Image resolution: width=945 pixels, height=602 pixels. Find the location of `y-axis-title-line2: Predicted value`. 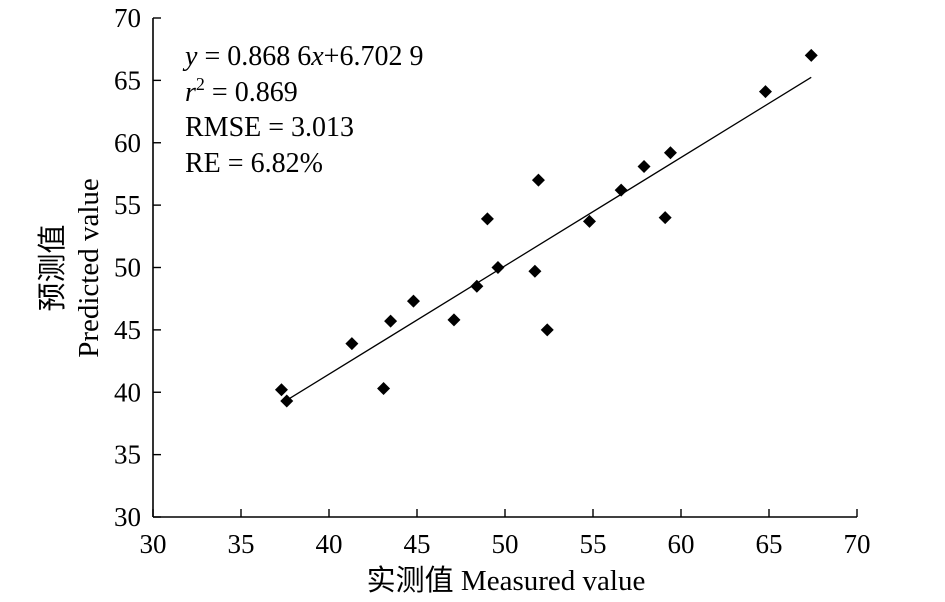

y-axis-title-line2: Predicted value is located at coordinates (89, 268).